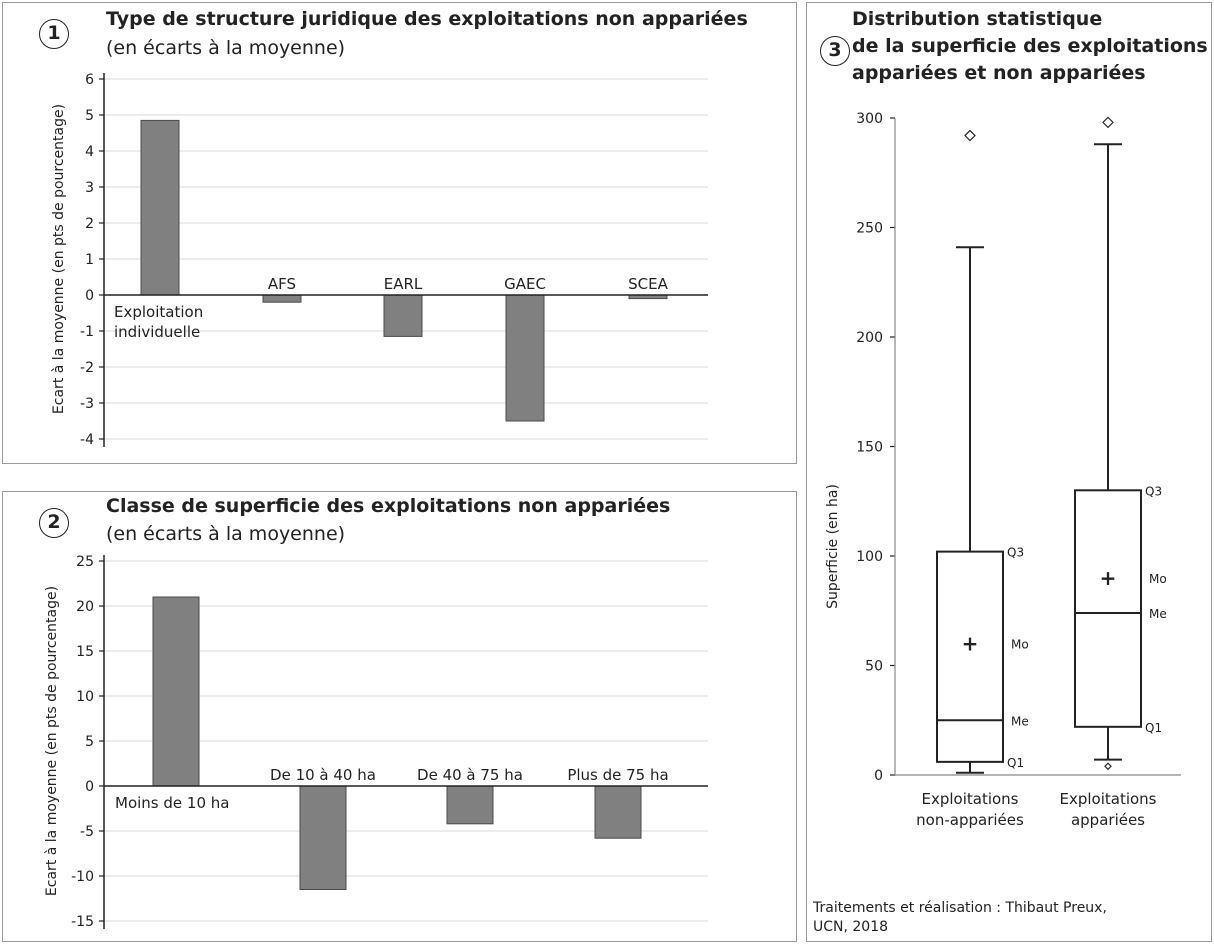 This screenshot has height=944, width=1214. I want to click on y-tick-label: 15, so click(85, 652).